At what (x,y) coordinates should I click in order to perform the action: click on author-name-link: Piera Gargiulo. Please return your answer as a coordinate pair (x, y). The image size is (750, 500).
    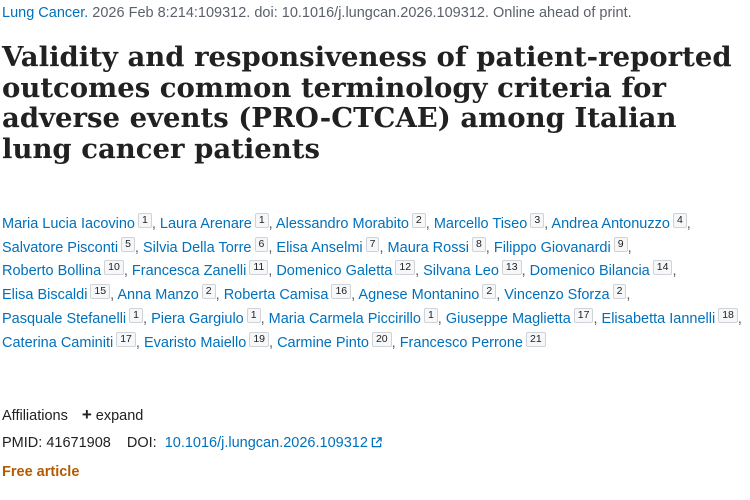
    Looking at the image, I should click on (197, 318).